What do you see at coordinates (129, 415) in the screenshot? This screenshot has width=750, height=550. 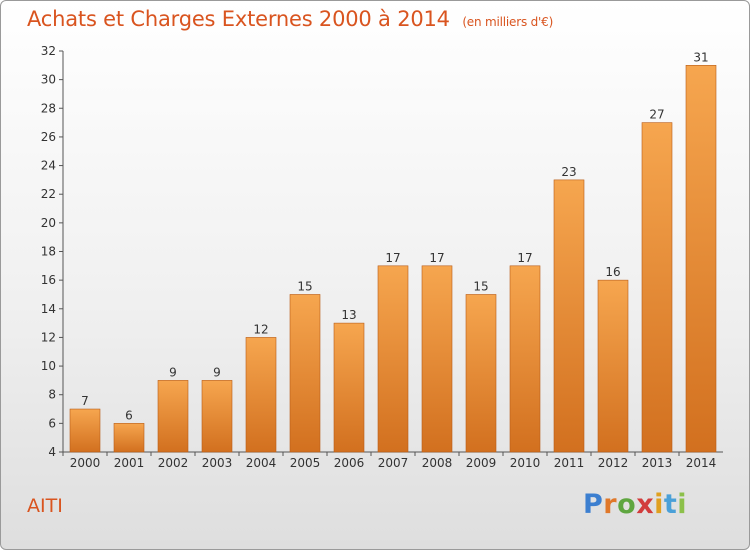 I see `data-label: 6` at bounding box center [129, 415].